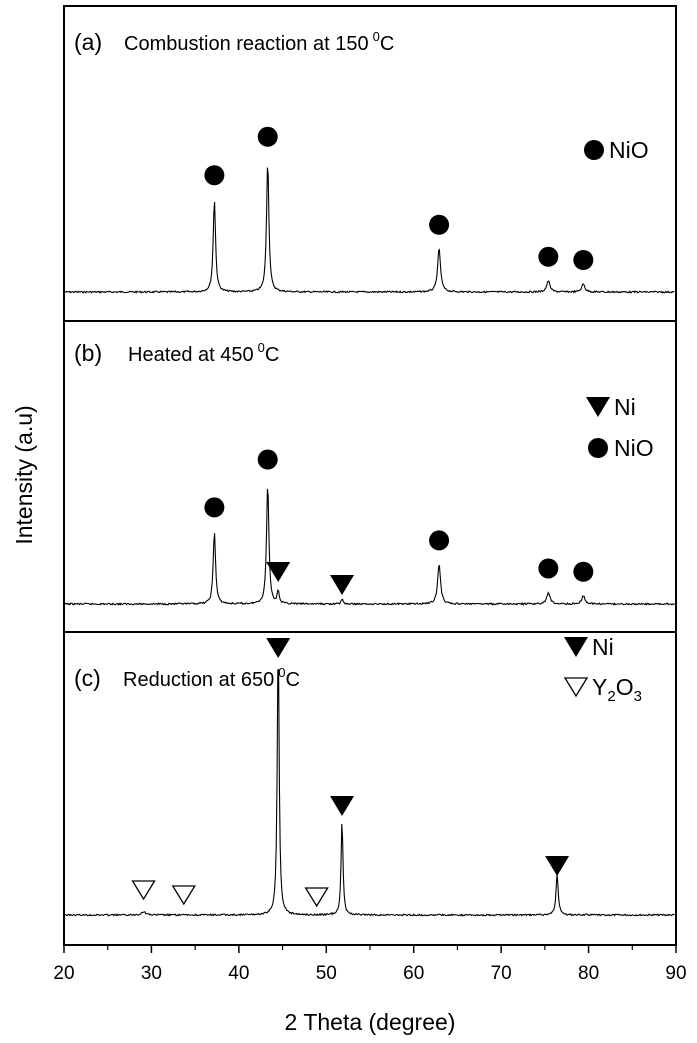 Image resolution: width=697 pixels, height=1043 pixels. What do you see at coordinates (501, 973) in the screenshot?
I see `x-tick-label: 70` at bounding box center [501, 973].